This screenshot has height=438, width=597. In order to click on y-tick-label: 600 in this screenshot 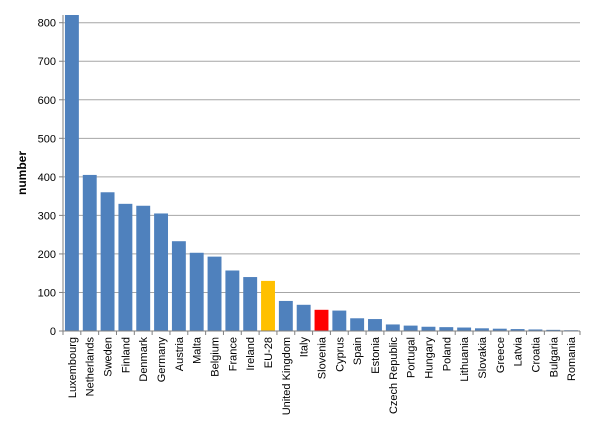, I will do `click(47, 101)`.